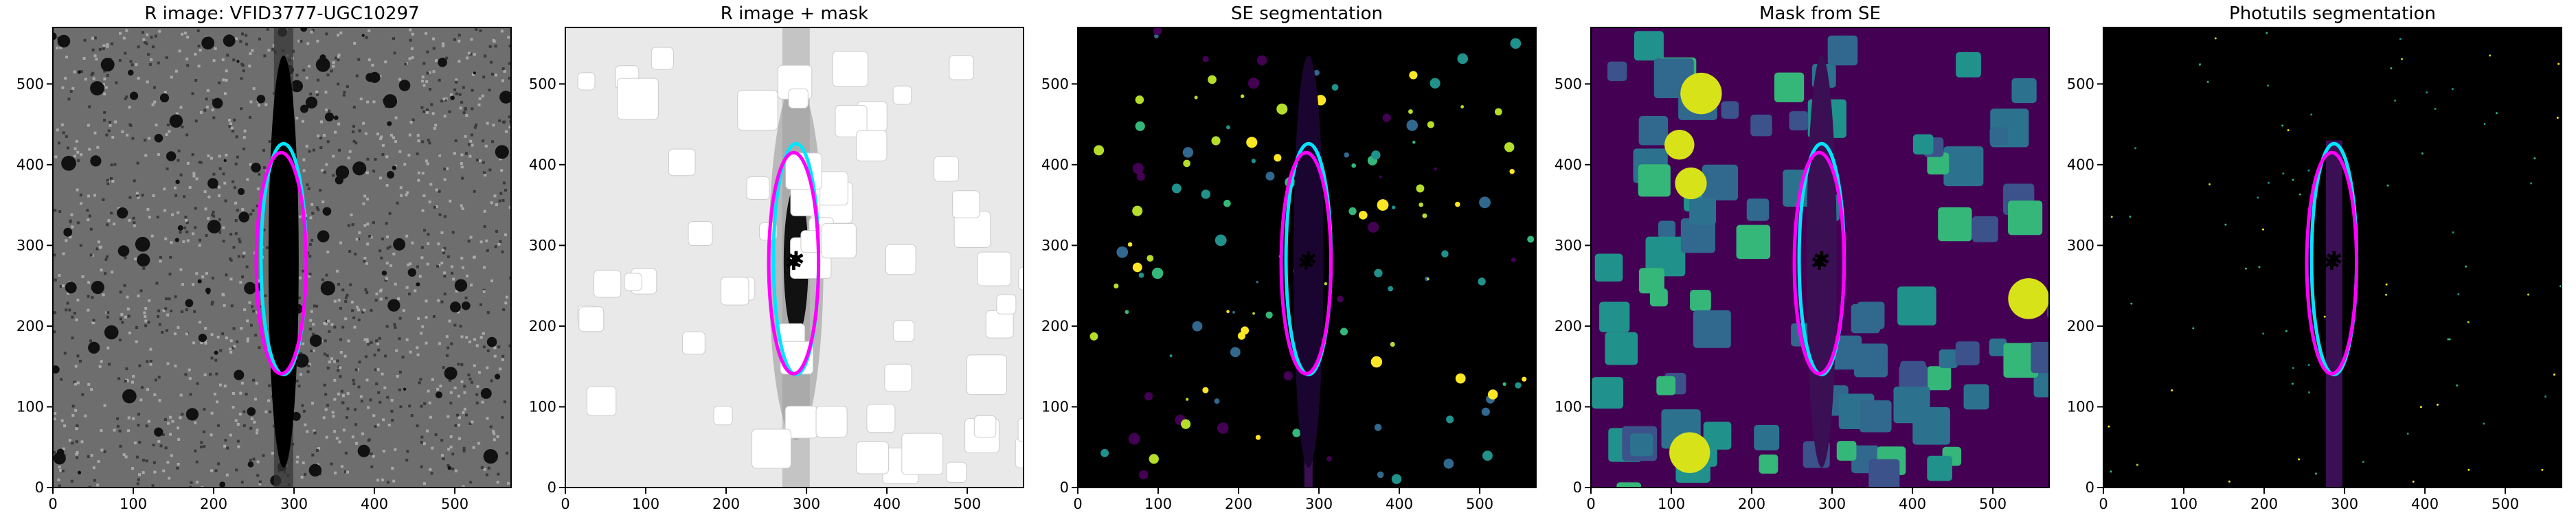 This screenshot has width=2576, height=515. What do you see at coordinates (1819, 263) in the screenshot?
I see `center-marker: ✱` at bounding box center [1819, 263].